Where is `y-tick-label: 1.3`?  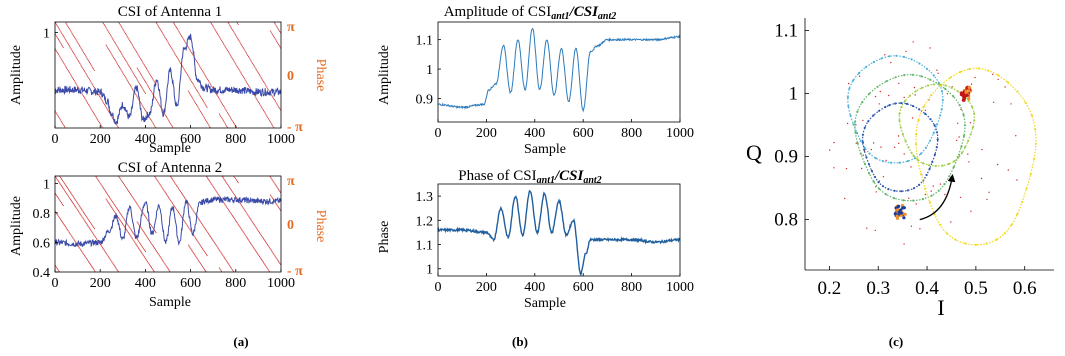
y-tick-label: 1.3 is located at coordinates (425, 197).